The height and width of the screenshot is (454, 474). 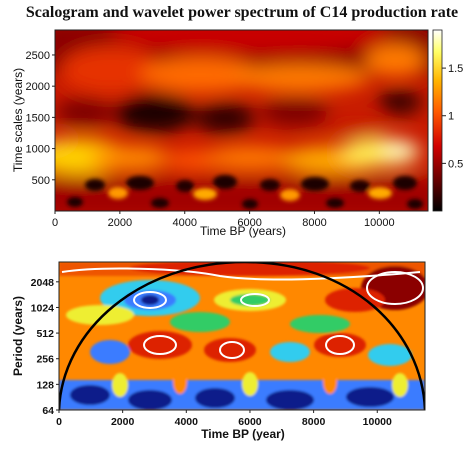 I want to click on bottom-x-tick-label: 6000, so click(x=250, y=422).